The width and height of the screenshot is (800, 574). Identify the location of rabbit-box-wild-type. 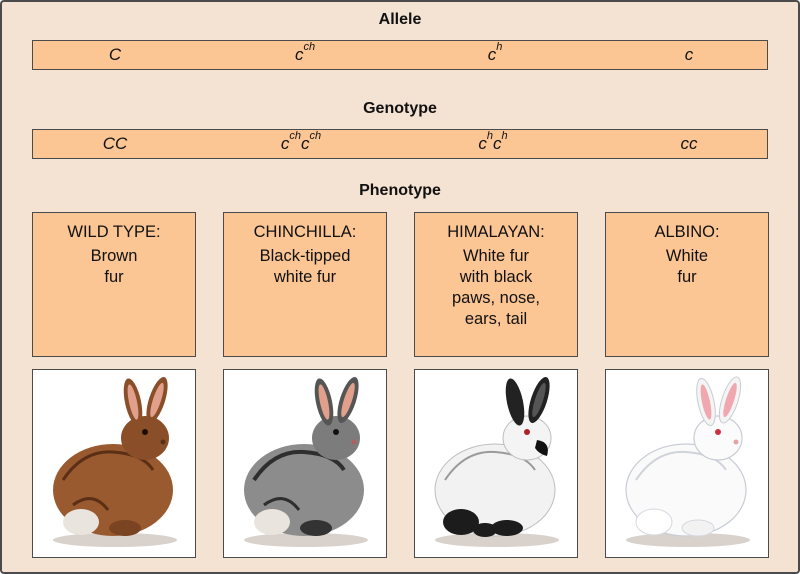
(114, 463).